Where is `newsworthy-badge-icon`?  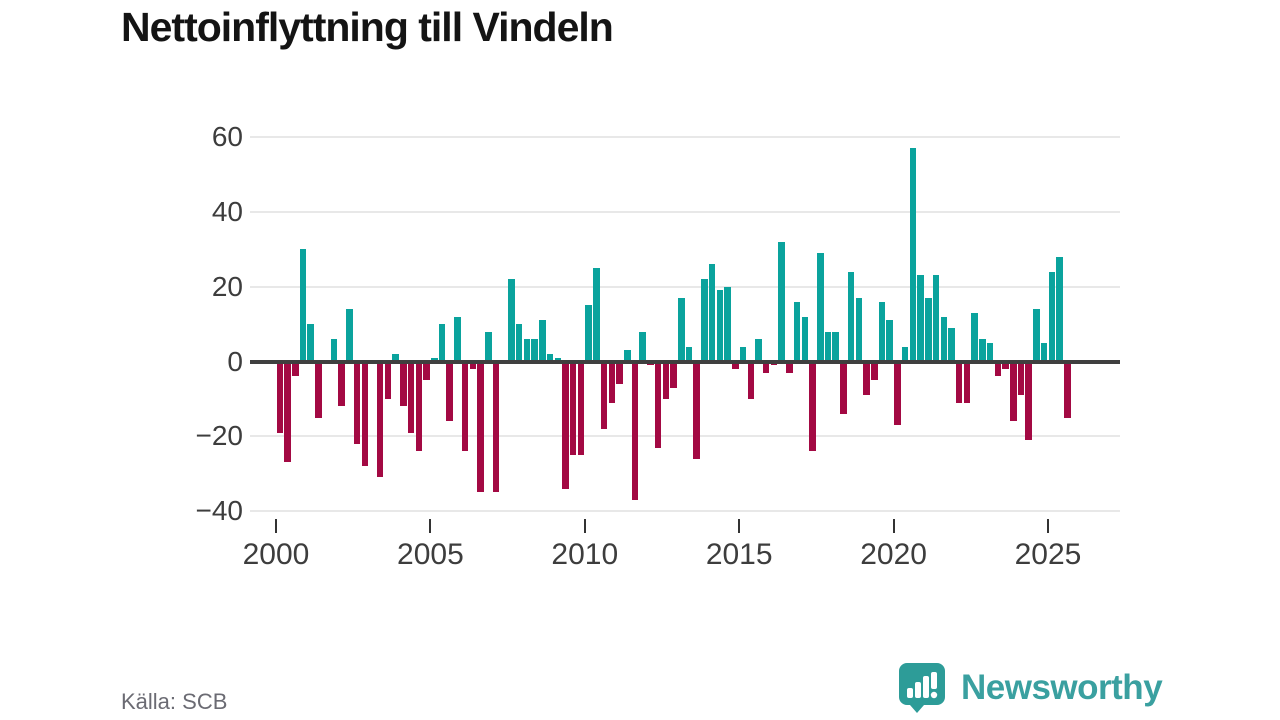
newsworthy-badge-icon is located at coordinates (922, 688).